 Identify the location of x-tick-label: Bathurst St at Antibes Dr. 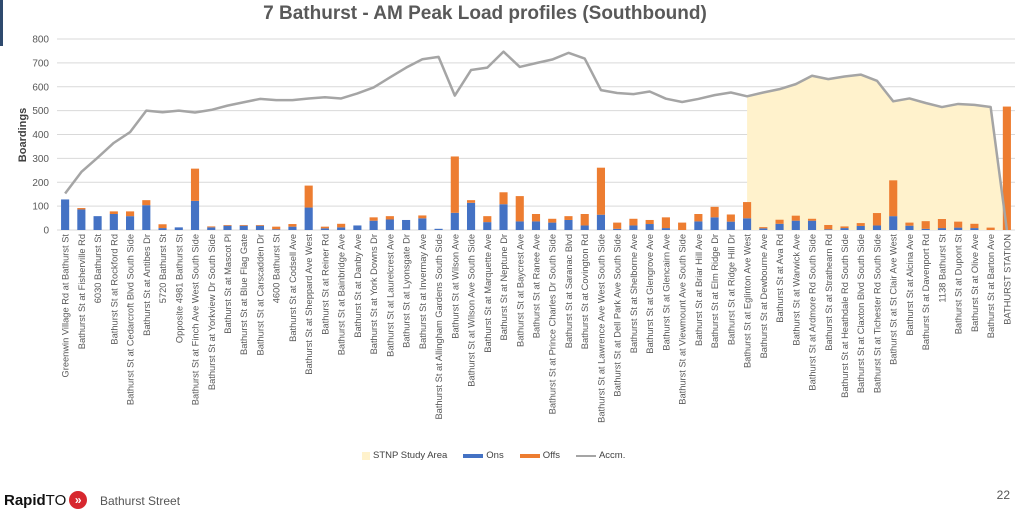
(147, 285).